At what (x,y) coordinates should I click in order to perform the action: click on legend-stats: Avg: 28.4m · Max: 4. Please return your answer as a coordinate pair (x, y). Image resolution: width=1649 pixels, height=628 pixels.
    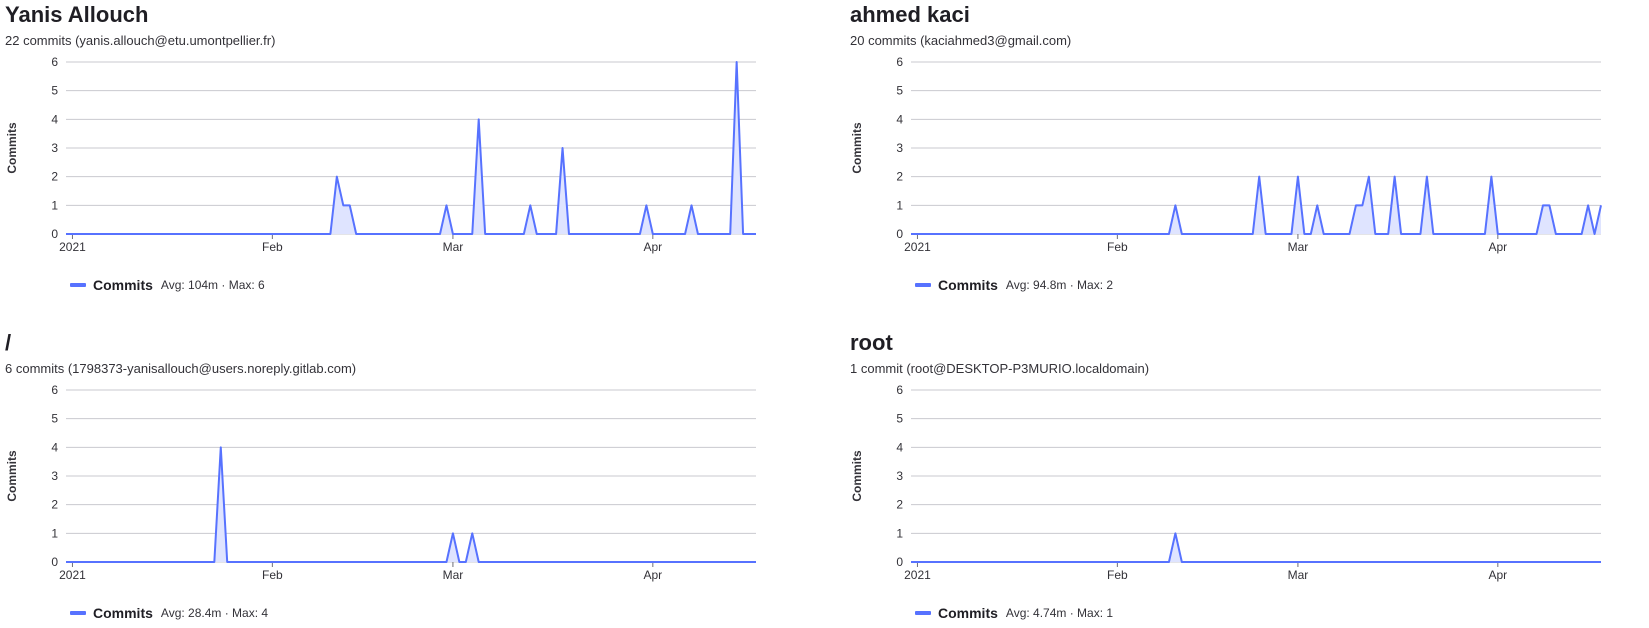
    Looking at the image, I should click on (214, 613).